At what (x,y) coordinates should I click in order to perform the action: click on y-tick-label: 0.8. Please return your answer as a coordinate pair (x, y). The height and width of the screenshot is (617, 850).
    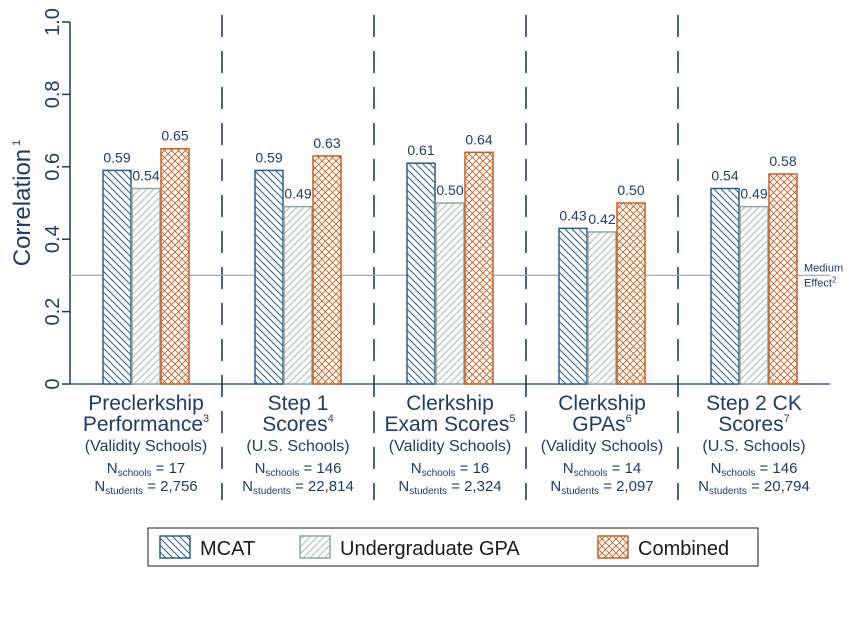
    Looking at the image, I should click on (53, 94).